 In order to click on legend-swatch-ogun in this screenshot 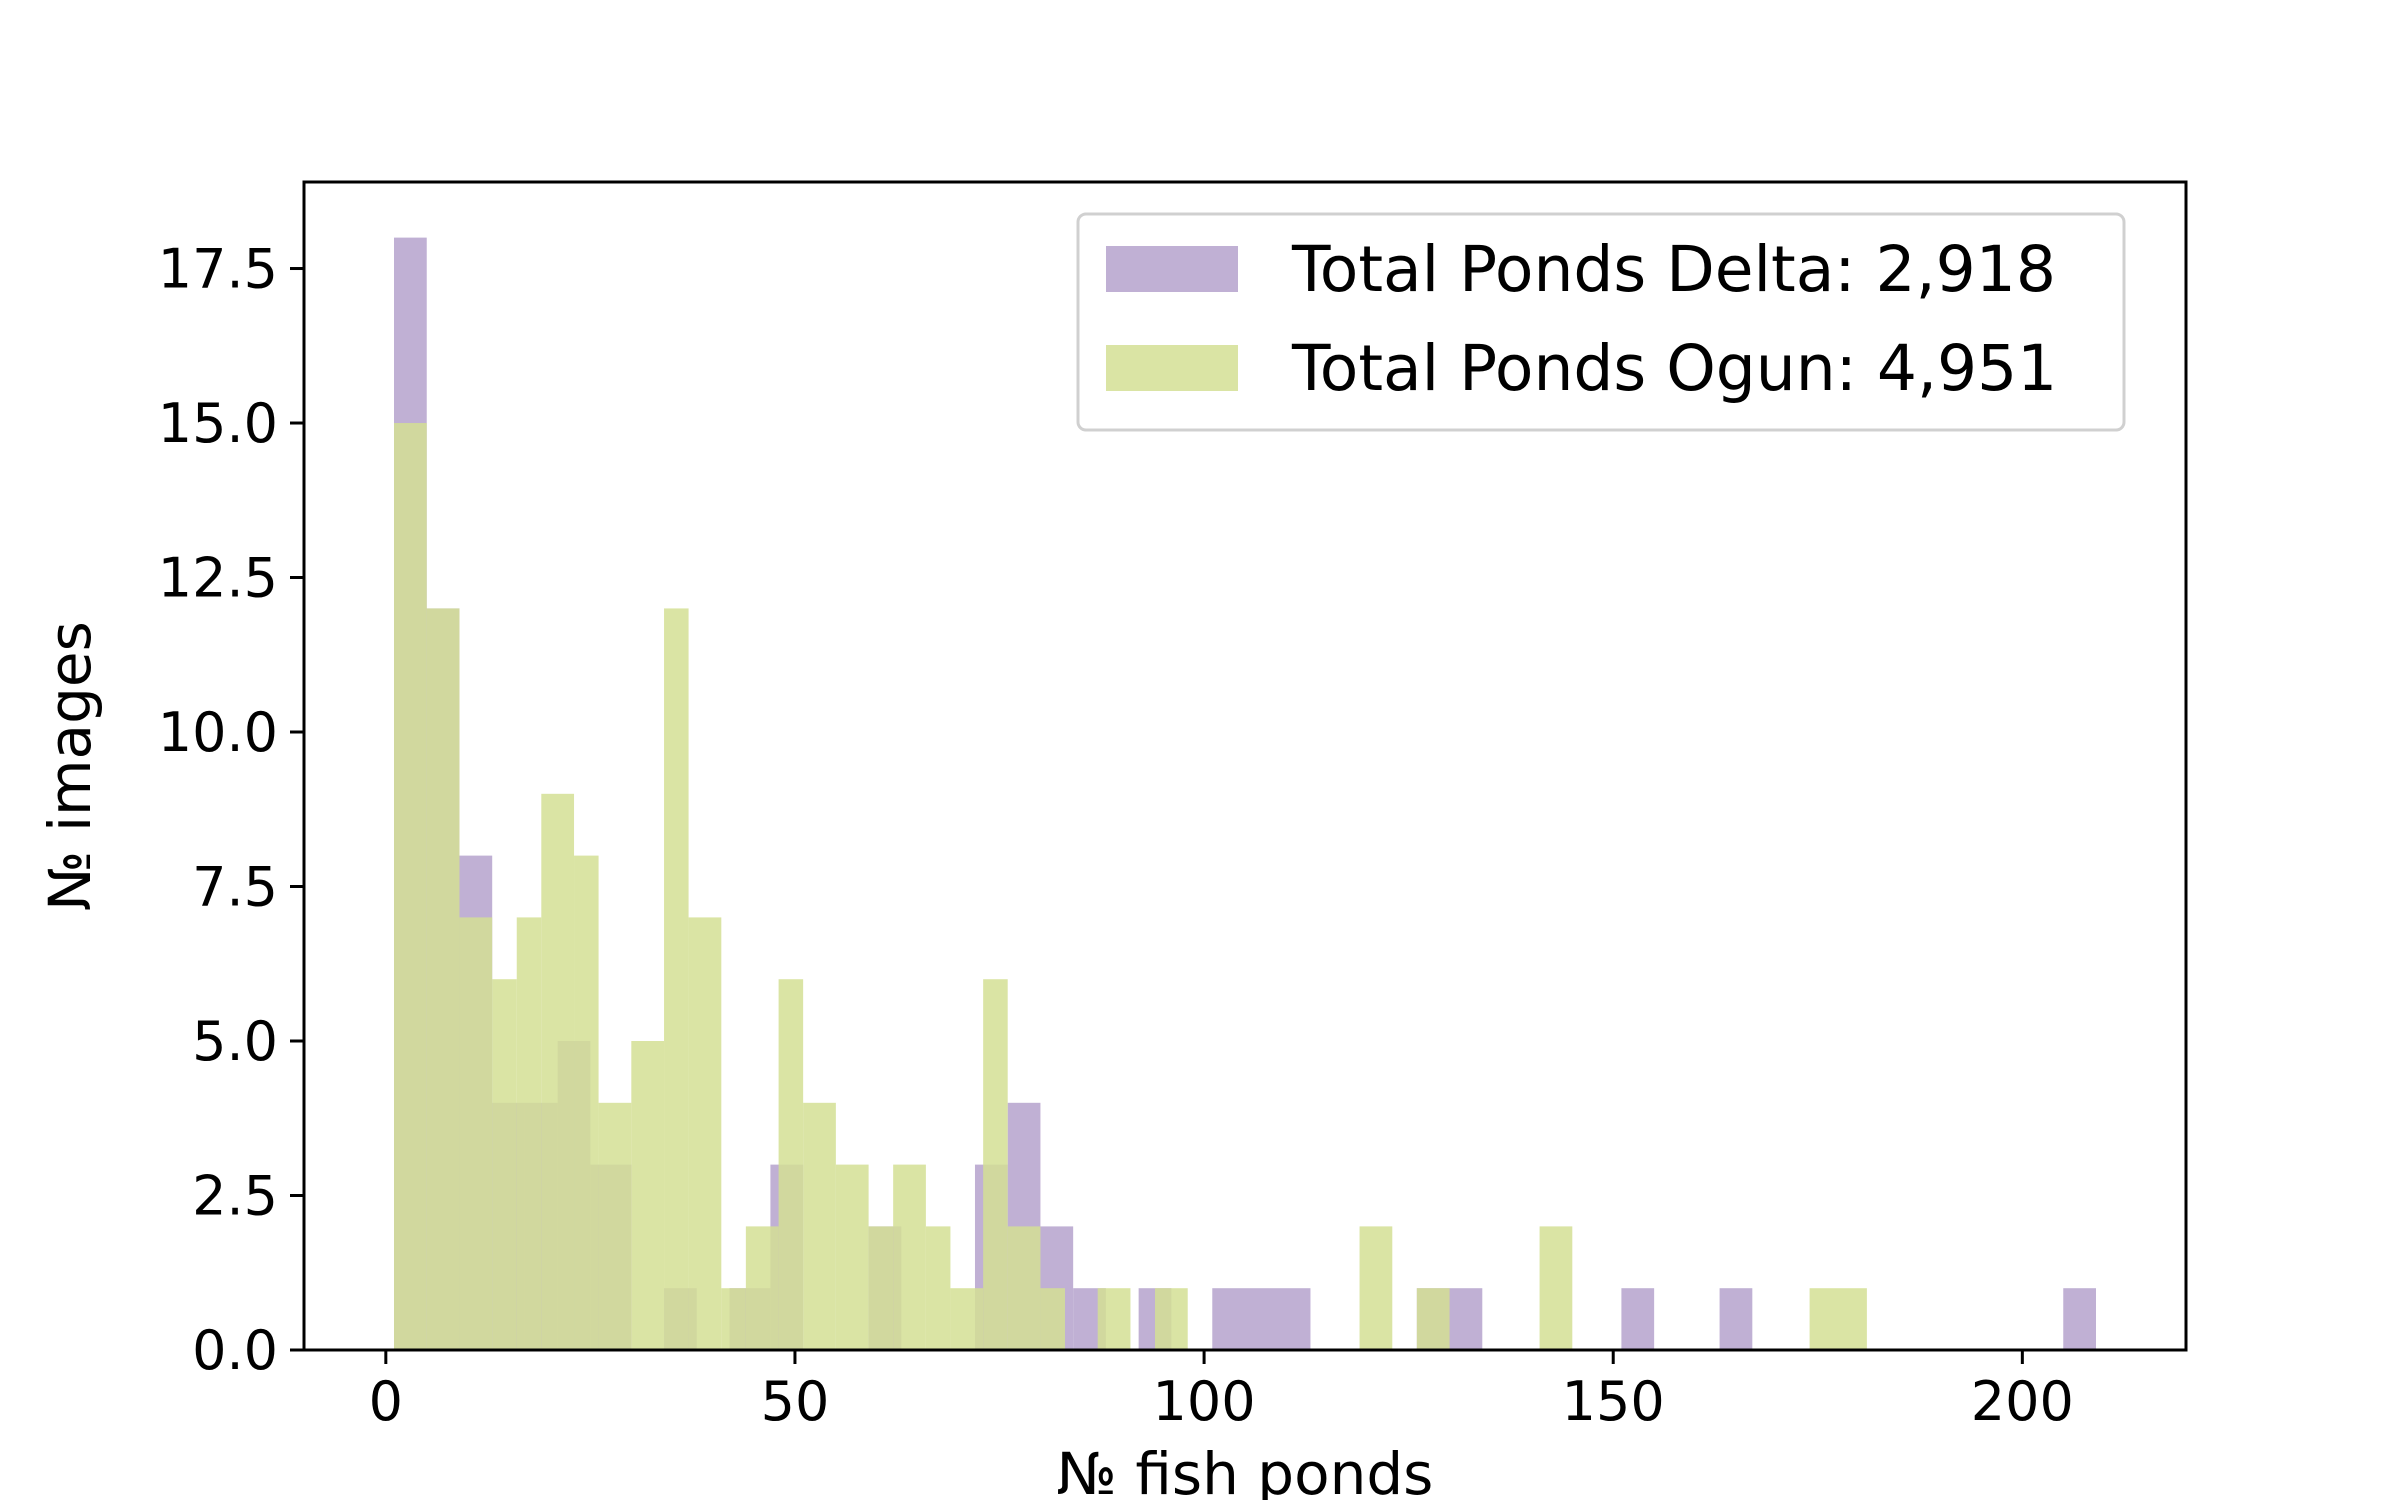, I will do `click(1172, 368)`.